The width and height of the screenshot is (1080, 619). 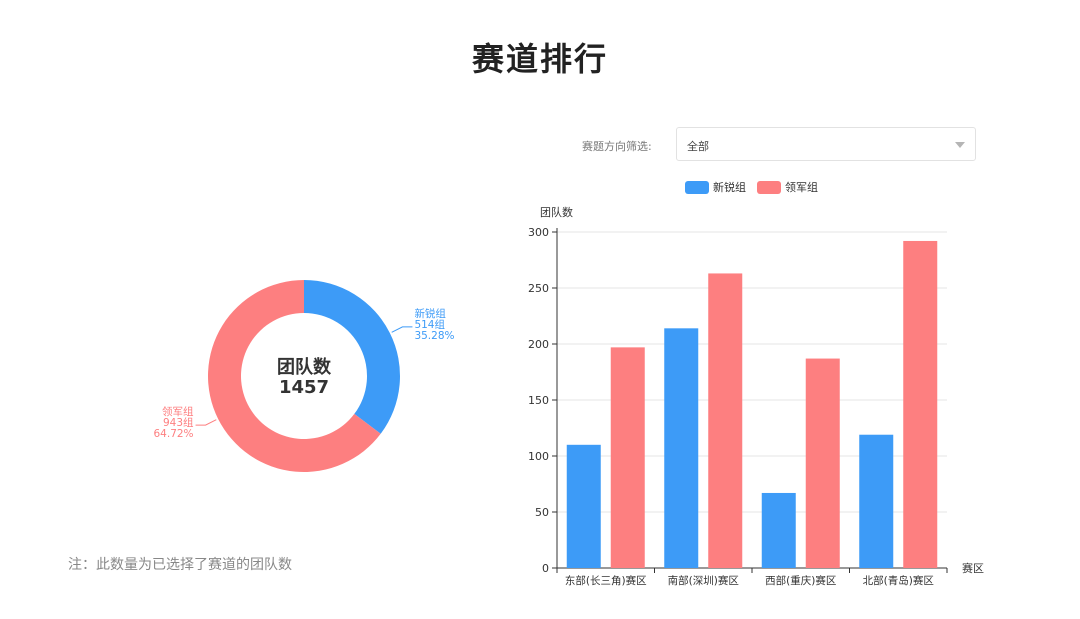 I want to click on donut-center-value: 1457, so click(x=304, y=387).